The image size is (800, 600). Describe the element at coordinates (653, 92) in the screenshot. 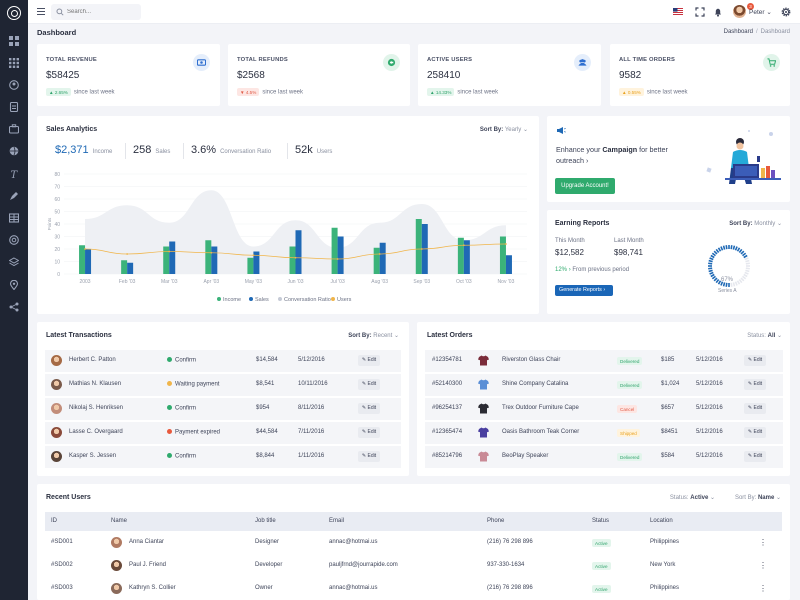

I see `stat-change: ▲ 0.55% since last week` at that location.